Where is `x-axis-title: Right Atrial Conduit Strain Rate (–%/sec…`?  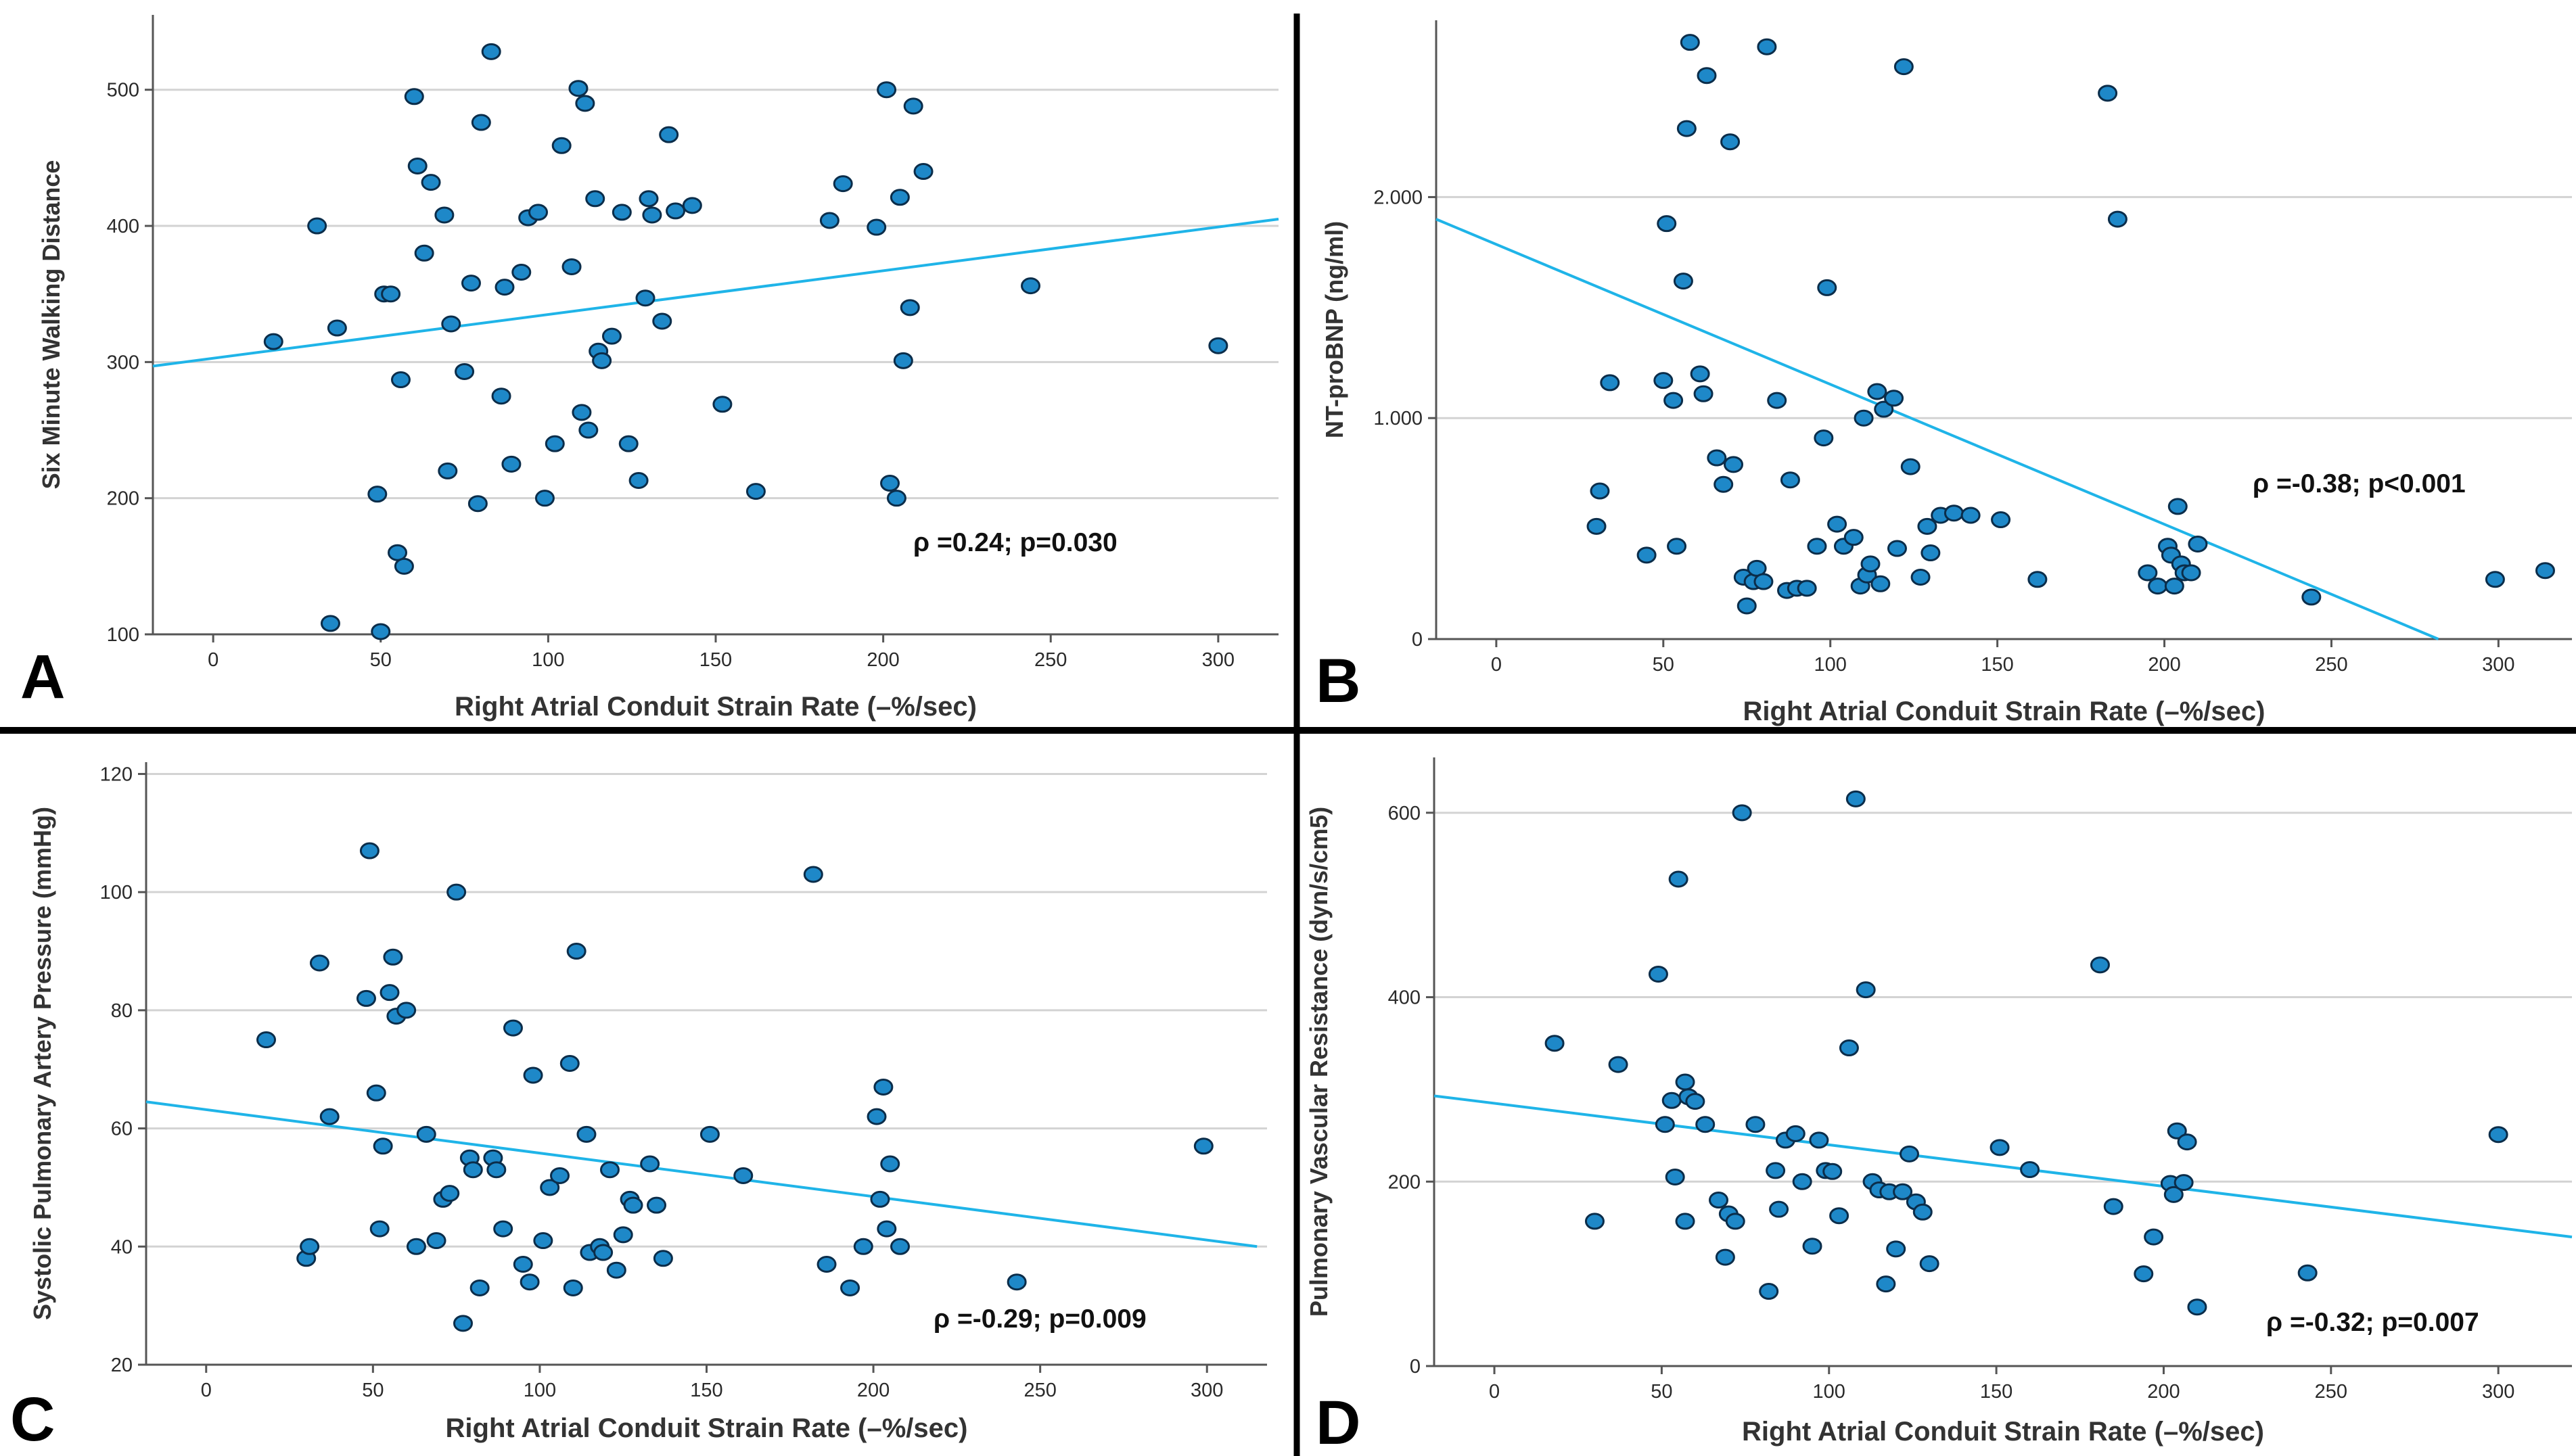 x-axis-title: Right Atrial Conduit Strain Rate (–%/sec… is located at coordinates (707, 1428).